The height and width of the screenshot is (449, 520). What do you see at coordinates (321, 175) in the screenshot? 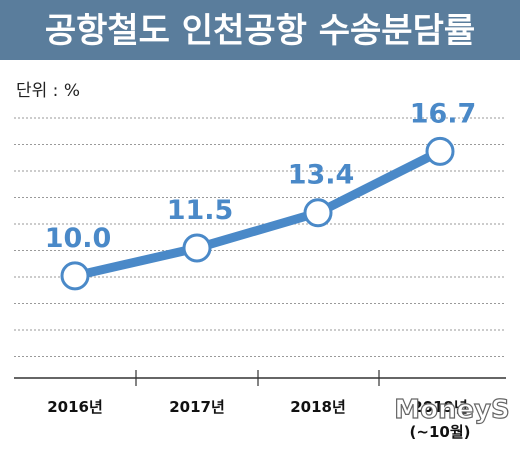
I see `data-label: 13.4` at bounding box center [321, 175].